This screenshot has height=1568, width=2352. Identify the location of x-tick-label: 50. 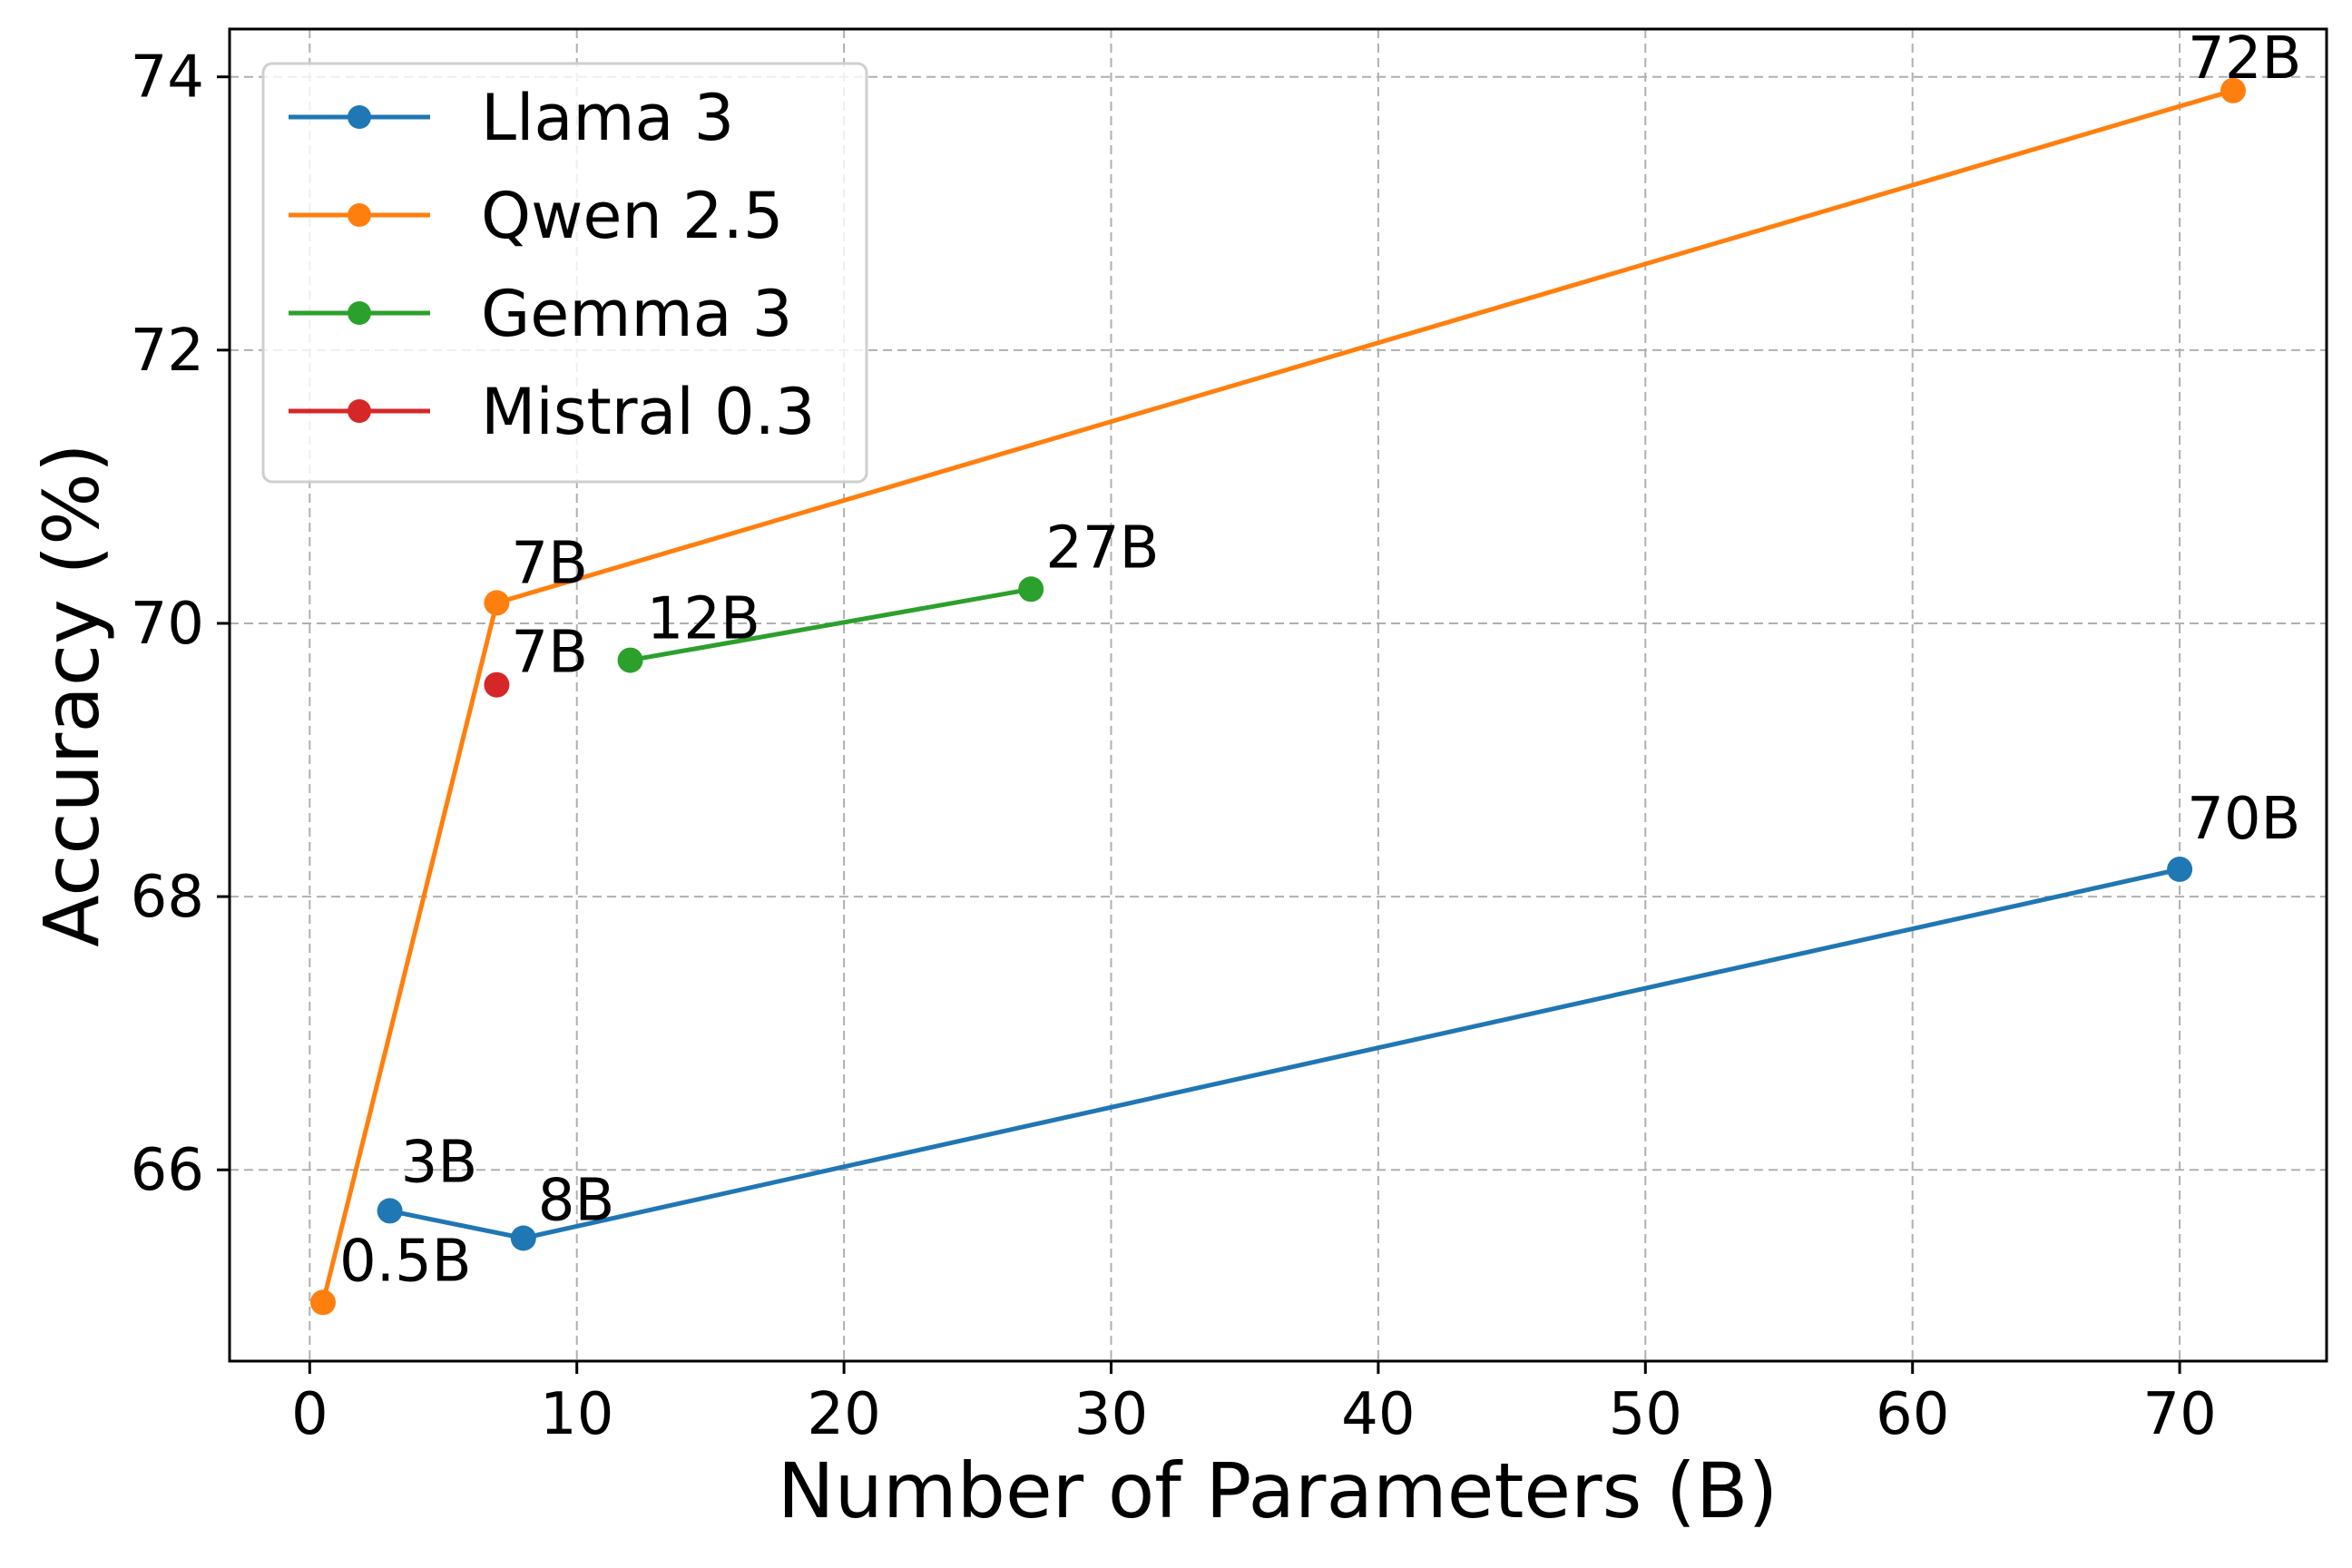
(1645, 1414).